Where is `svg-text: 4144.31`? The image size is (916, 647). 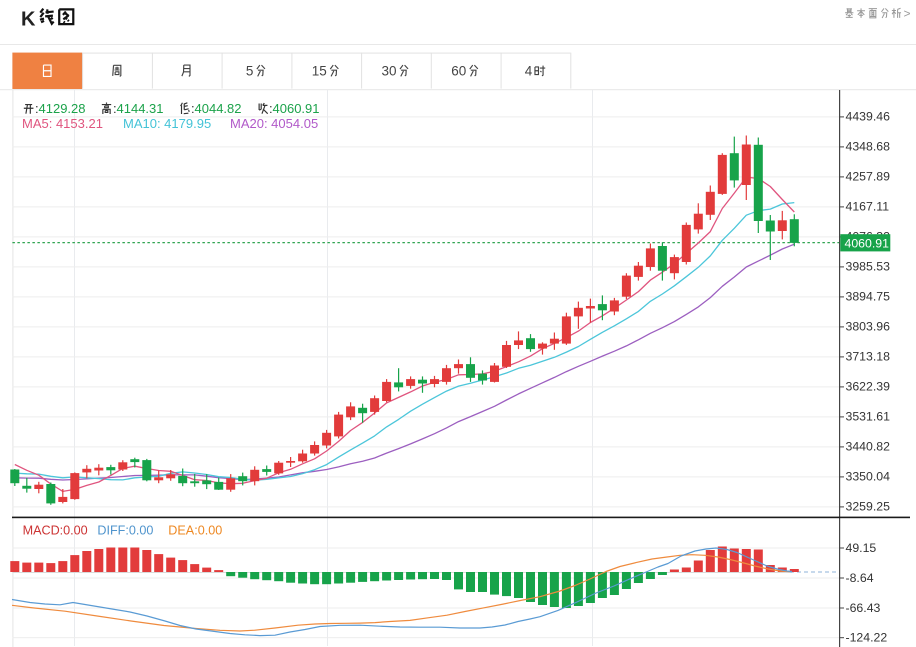 svg-text: 4144.31 is located at coordinates (140, 108).